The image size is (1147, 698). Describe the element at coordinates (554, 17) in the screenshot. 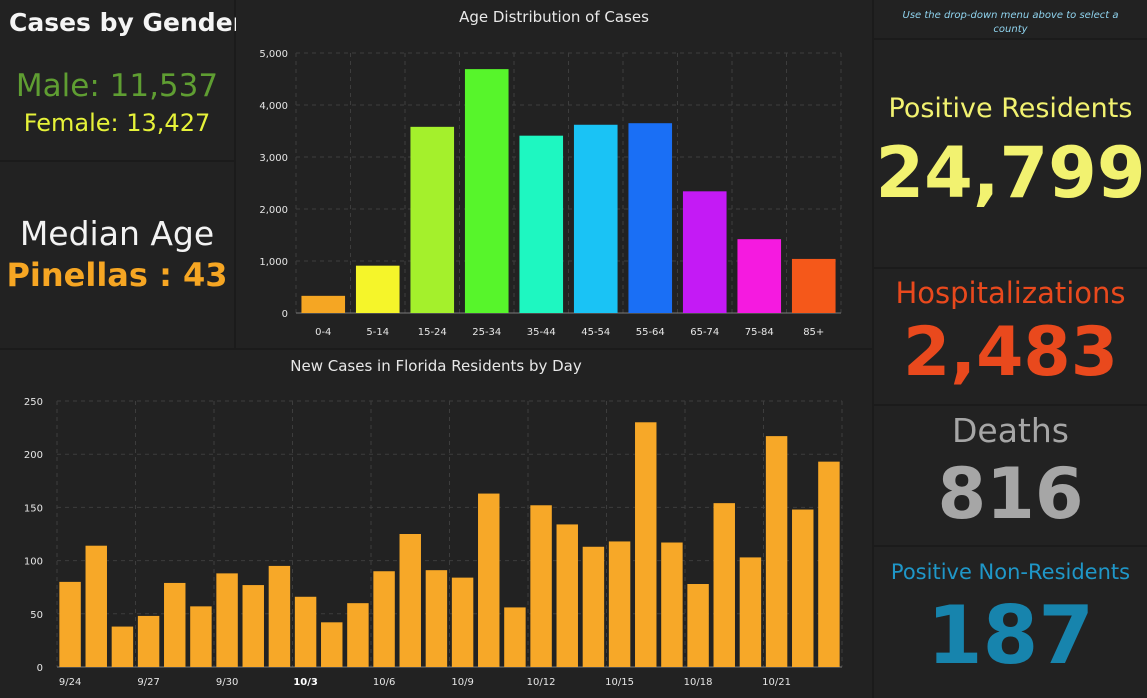

I see `age-chart-title: Age Distribution of Cases` at that location.